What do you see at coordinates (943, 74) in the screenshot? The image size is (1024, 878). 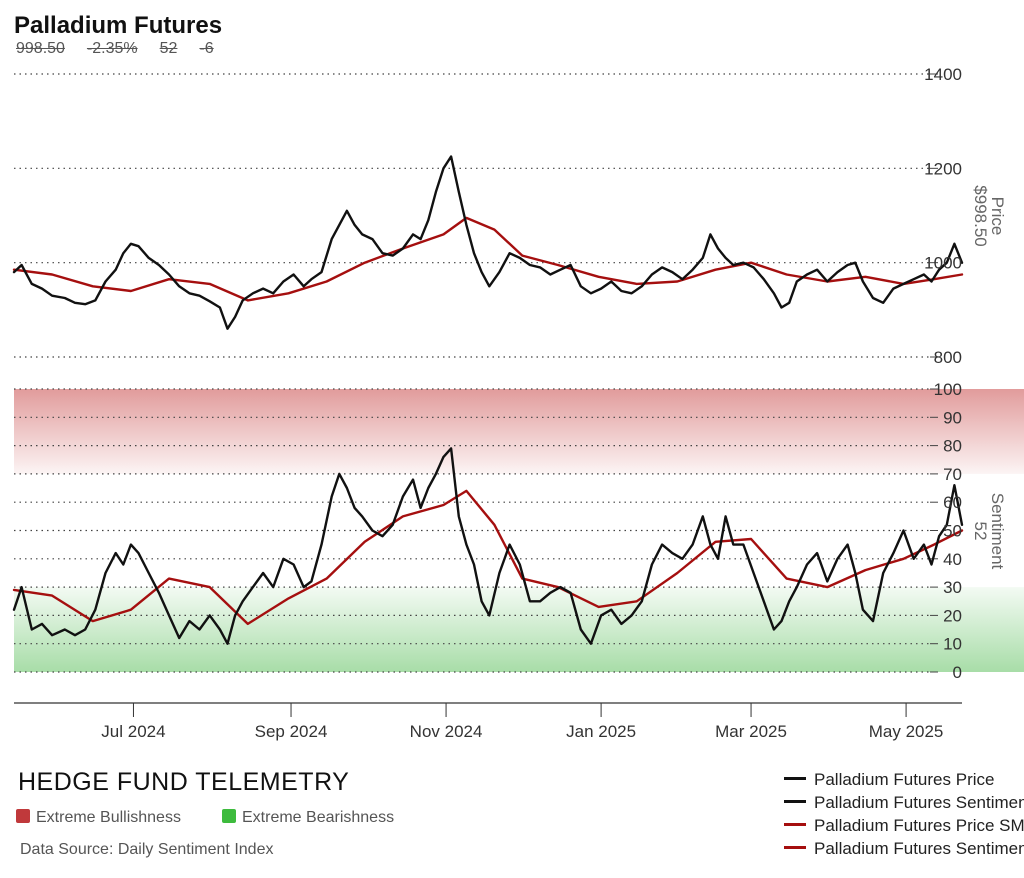 I see `price-tick-label: 1400` at bounding box center [943, 74].